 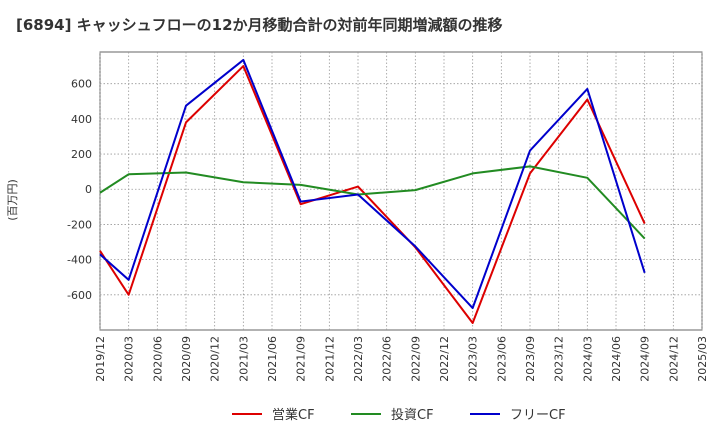 What do you see at coordinates (215, 359) in the screenshot?
I see `x-tick-label: 2020/12` at bounding box center [215, 359].